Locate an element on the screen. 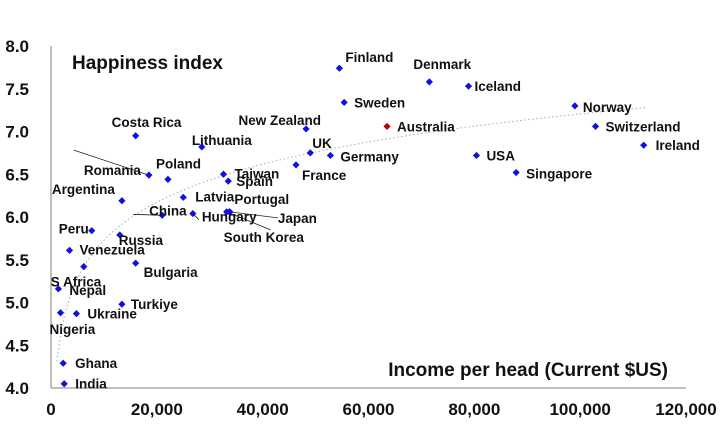  x-tick-label: 40,000 is located at coordinates (263, 409).